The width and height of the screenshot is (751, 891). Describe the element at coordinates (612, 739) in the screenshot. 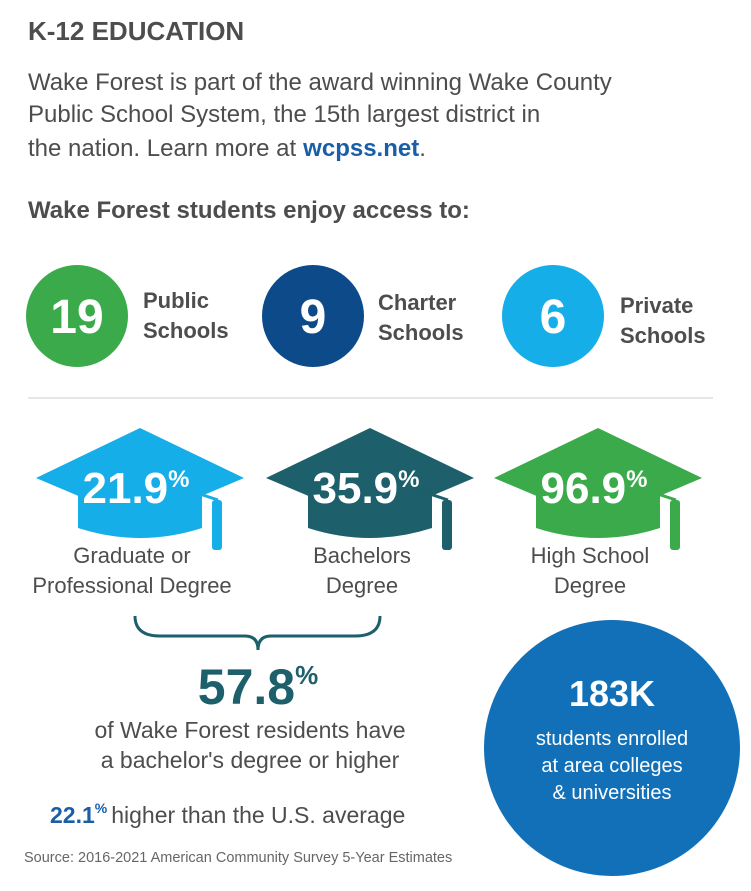

I see `enrollment-line: students enrolled` at that location.